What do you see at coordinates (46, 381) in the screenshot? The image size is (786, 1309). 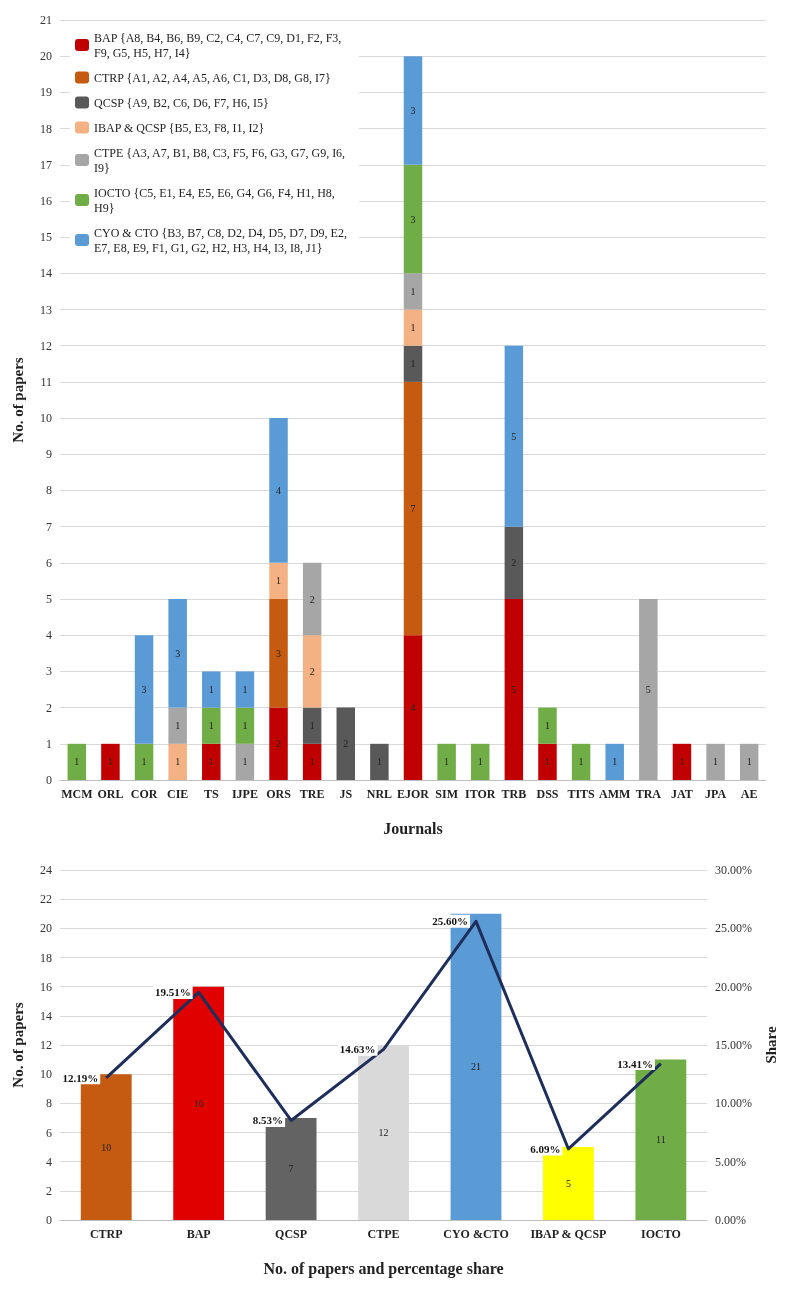 I see `y-tick-label: 11` at bounding box center [46, 381].